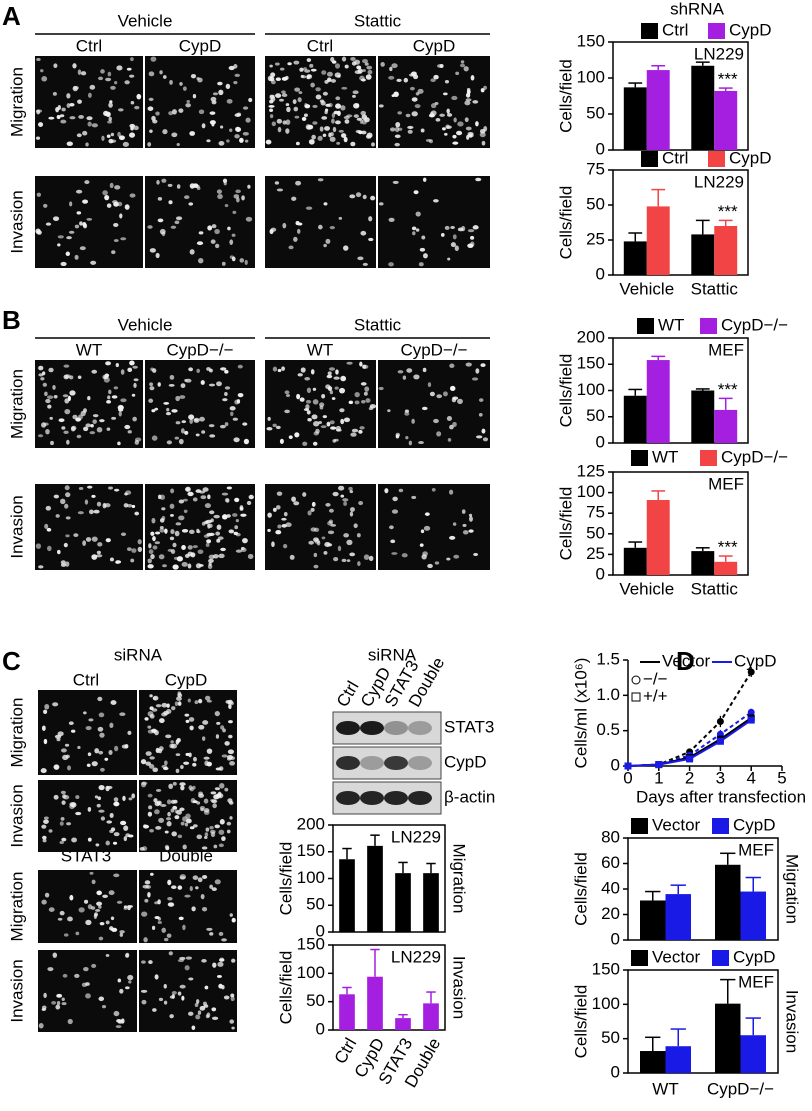  What do you see at coordinates (87, 816) in the screenshot?
I see `micrograph` at bounding box center [87, 816].